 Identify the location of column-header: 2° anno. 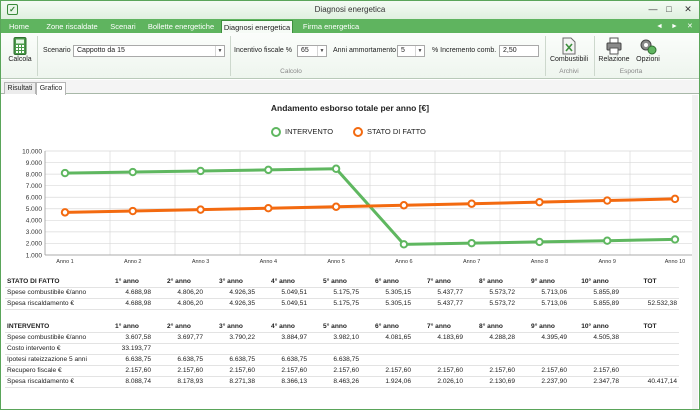
(179, 282).